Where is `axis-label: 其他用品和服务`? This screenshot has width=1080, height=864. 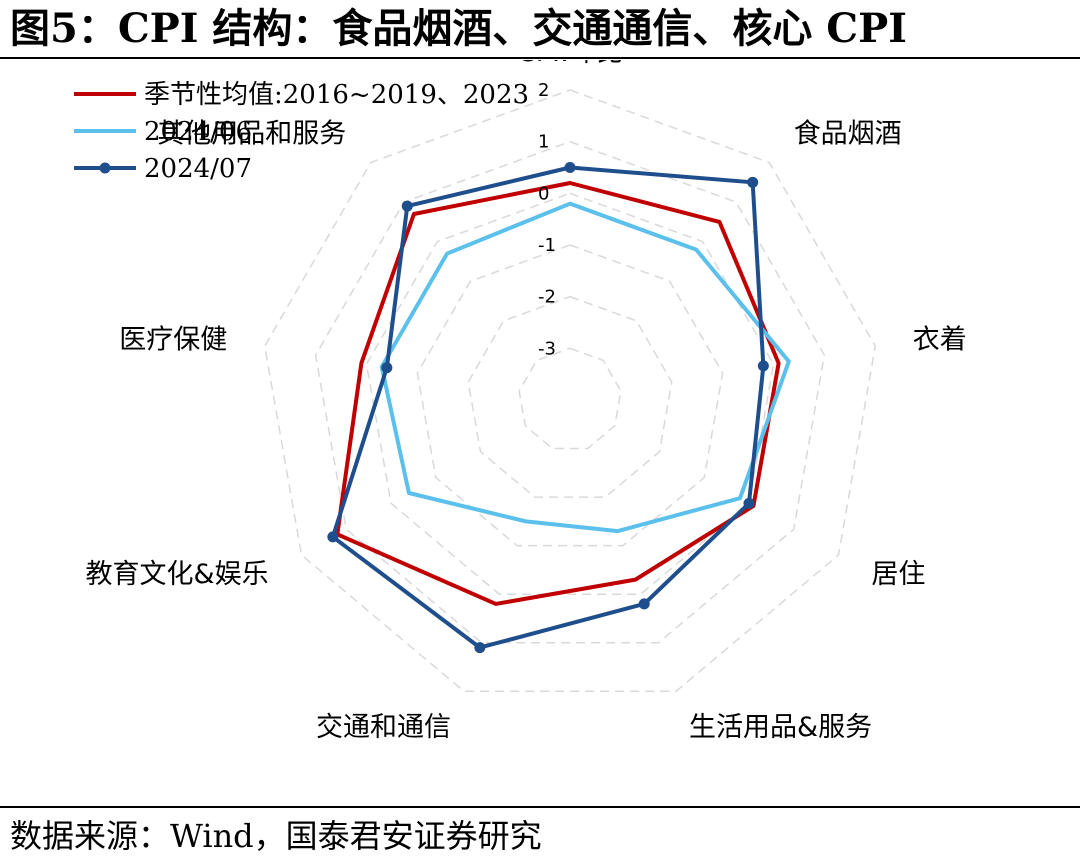 axis-label: 其他用品和服务 is located at coordinates (251, 133).